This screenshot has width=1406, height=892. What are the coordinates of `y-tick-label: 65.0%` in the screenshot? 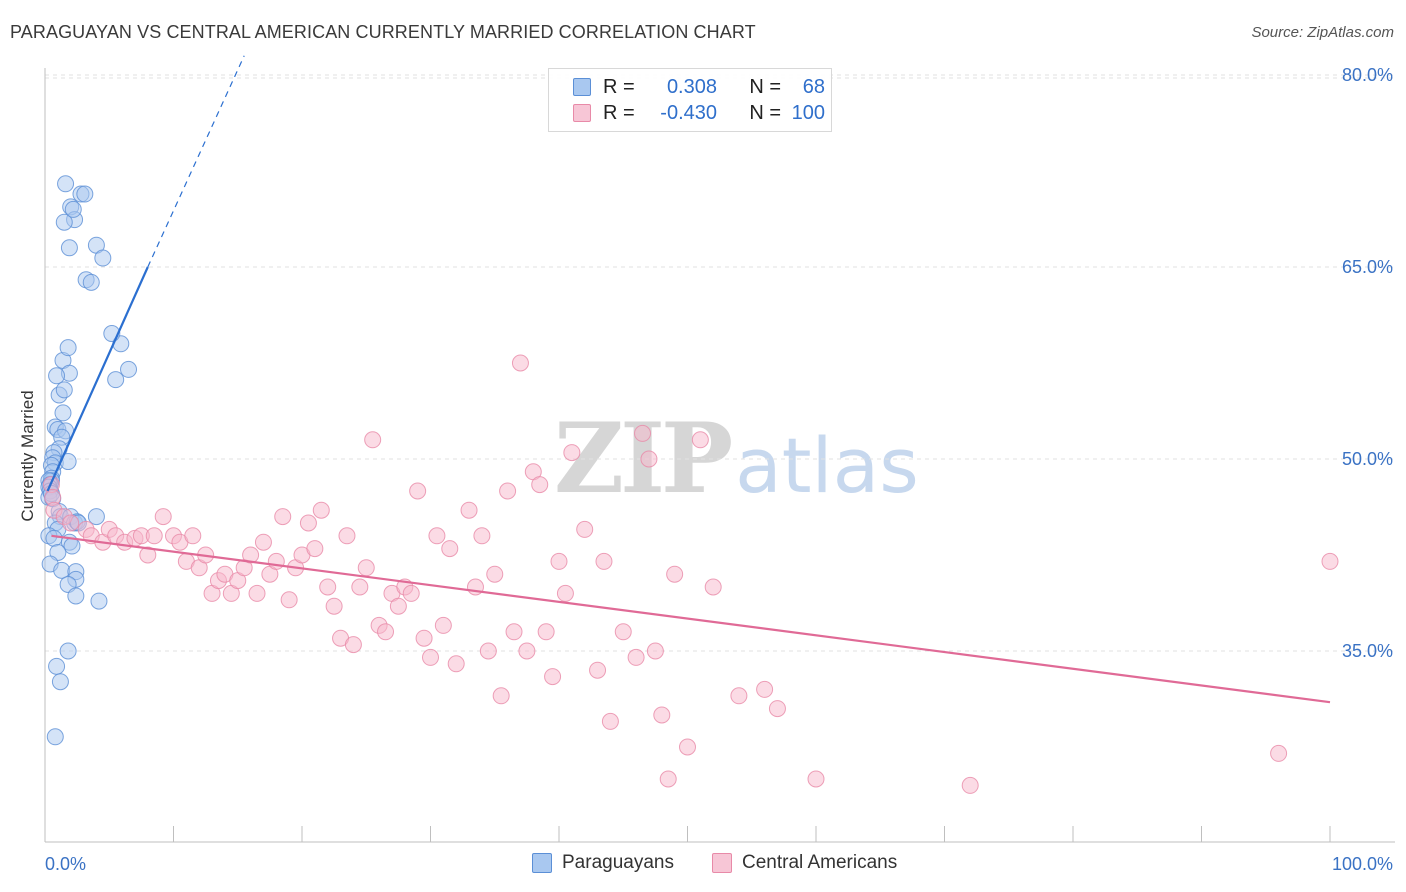 It's located at (1367, 267).